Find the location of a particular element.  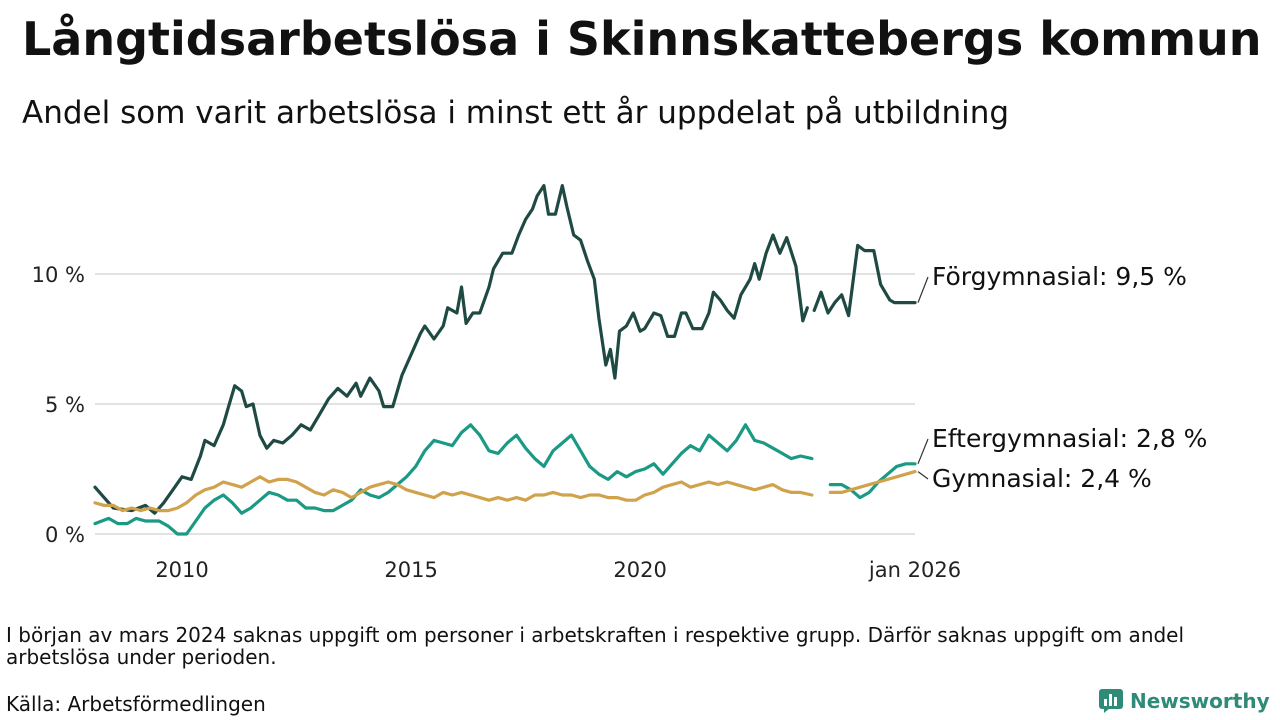

x-tick-label: 2020 is located at coordinates (639, 570).